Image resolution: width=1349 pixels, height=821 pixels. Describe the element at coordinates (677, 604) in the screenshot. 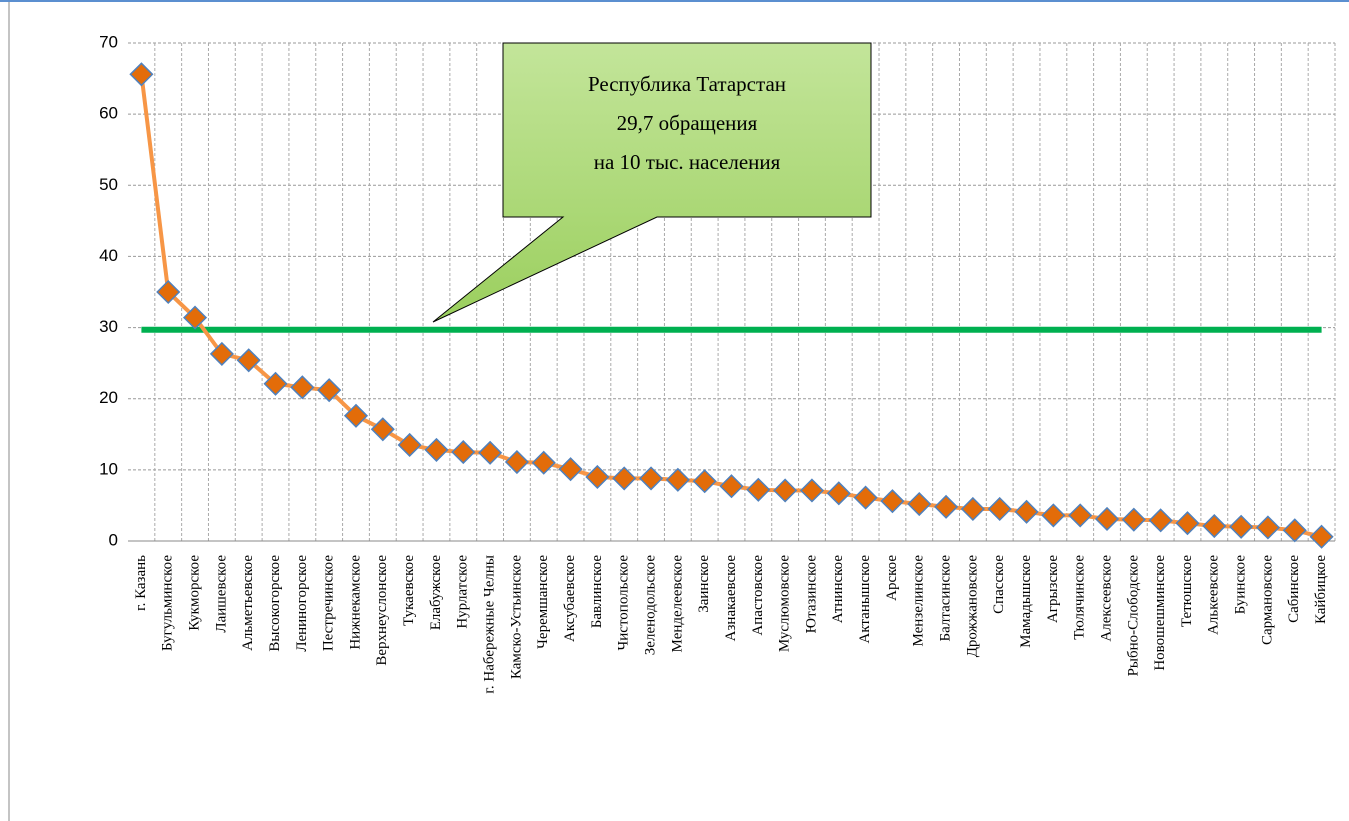

I see `x-tick-label: Менделеевское` at that location.